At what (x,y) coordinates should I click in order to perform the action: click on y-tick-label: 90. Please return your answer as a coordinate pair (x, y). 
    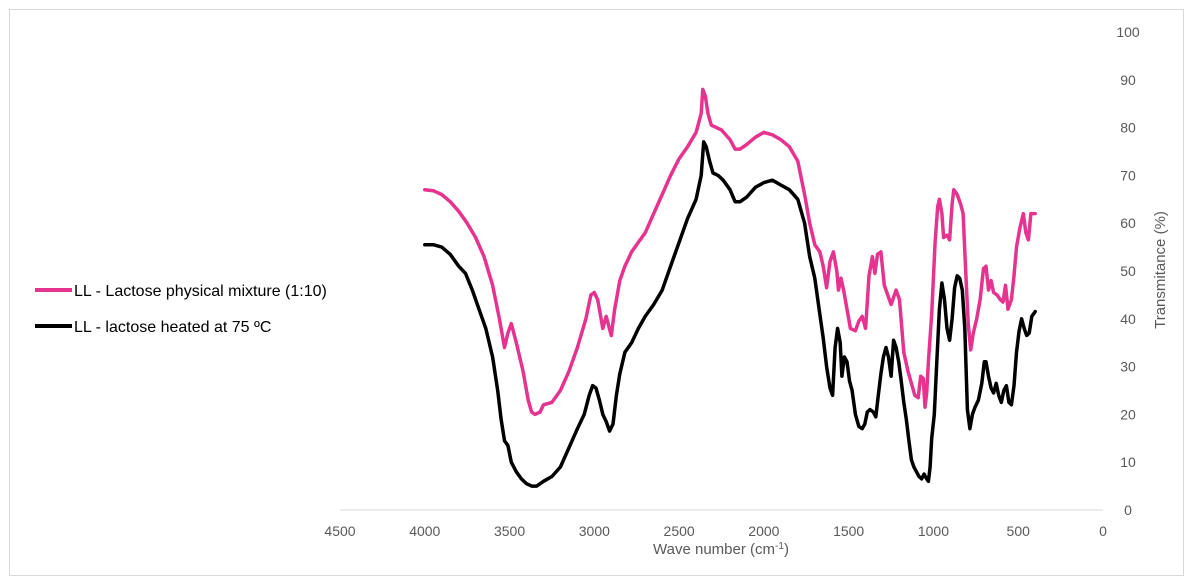
    Looking at the image, I should click on (1128, 80).